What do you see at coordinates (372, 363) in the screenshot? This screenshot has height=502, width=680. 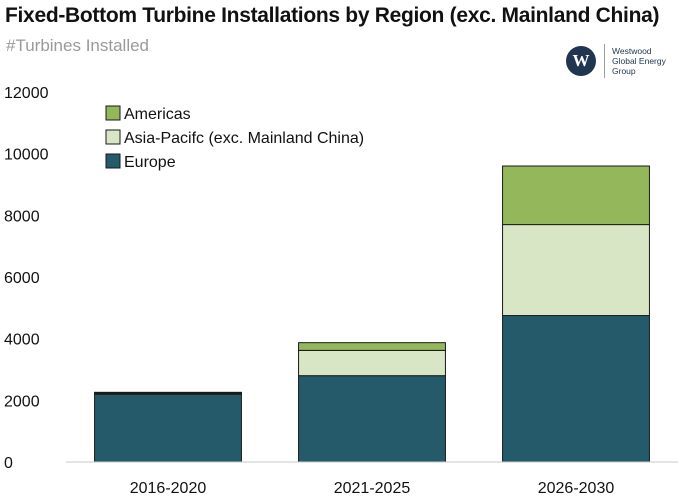 I see `bar-asia-pacifc-exc-mainland-china-2021-2025` at bounding box center [372, 363].